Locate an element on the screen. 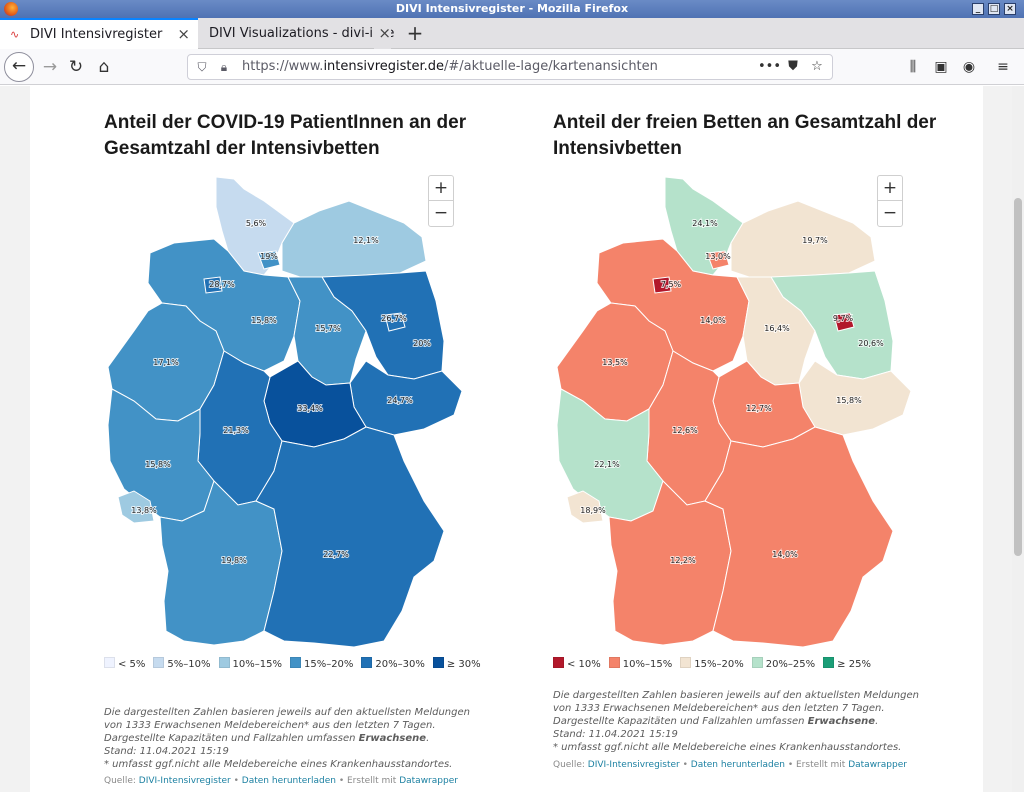 Image resolution: width=1024 pixels, height=792 pixels. zoom-control: + − is located at coordinates (441, 201).